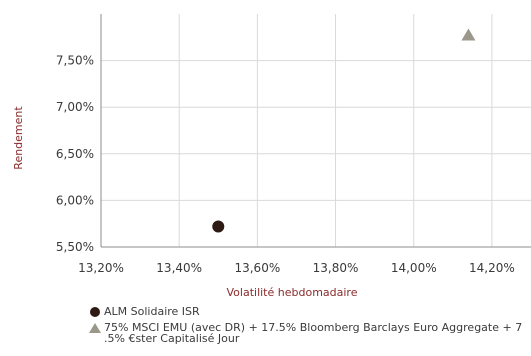 The width and height of the screenshot is (531, 356). I want to click on legend-label: ALM Solidaire ISR, so click(152, 311).